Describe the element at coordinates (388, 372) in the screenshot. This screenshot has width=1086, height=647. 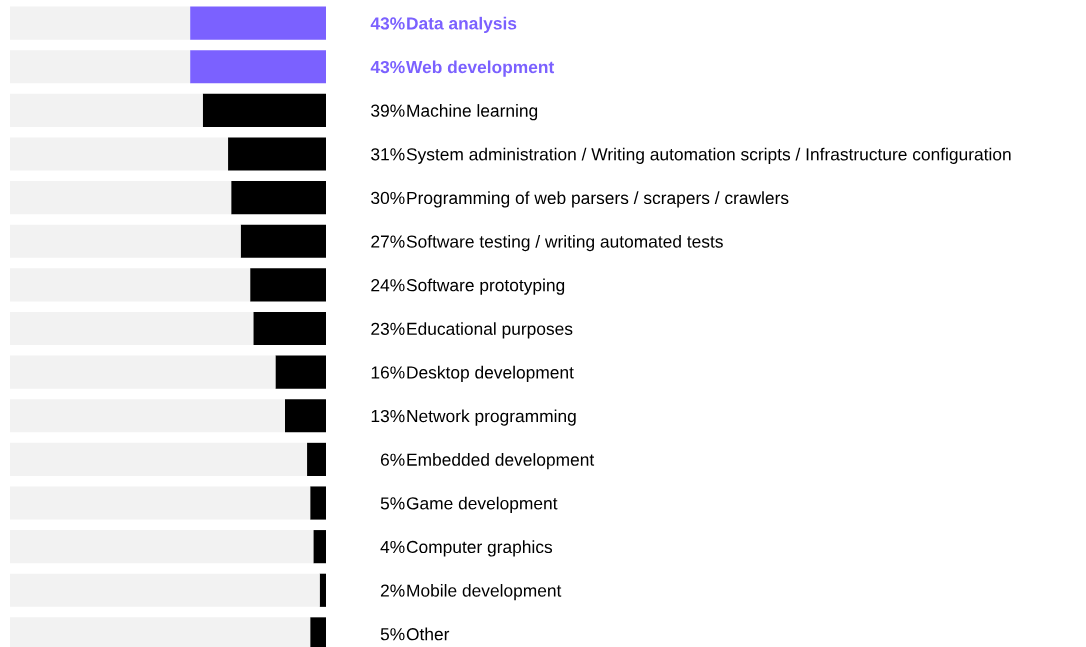
I see `data-label: 16%` at that location.